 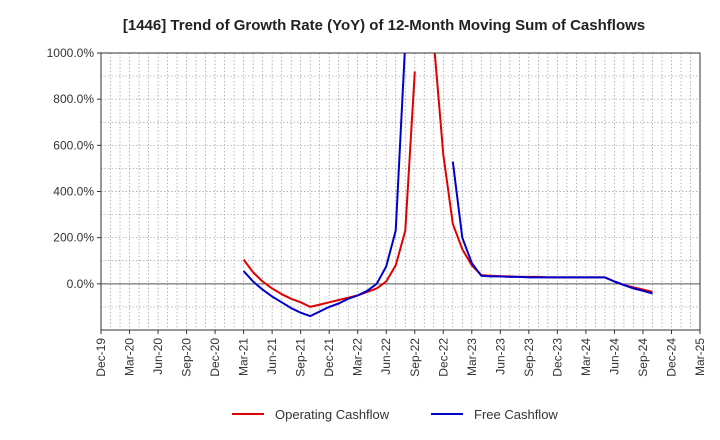 What do you see at coordinates (700, 357) in the screenshot?
I see `x-tick-label: Mar-25` at bounding box center [700, 357].